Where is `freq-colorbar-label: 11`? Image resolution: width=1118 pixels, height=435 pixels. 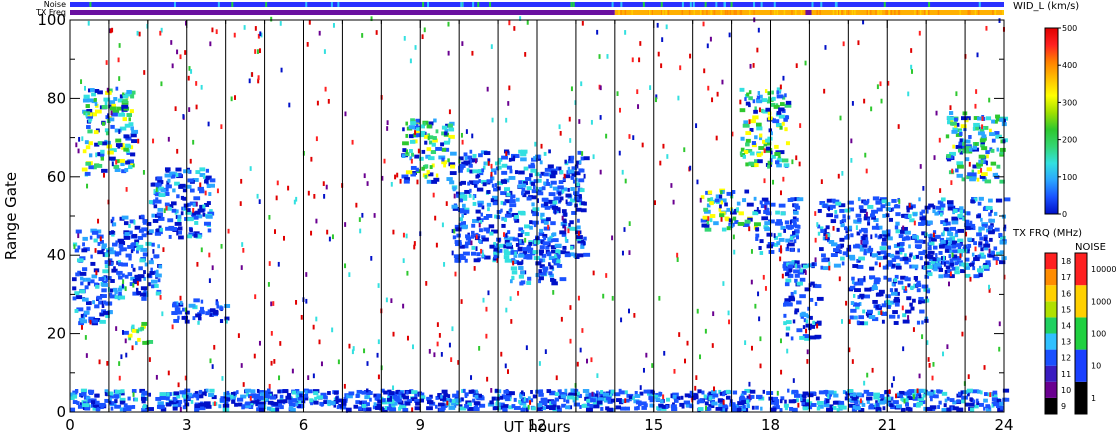
freq-colorbar-label: 11 is located at coordinates (1066, 374).